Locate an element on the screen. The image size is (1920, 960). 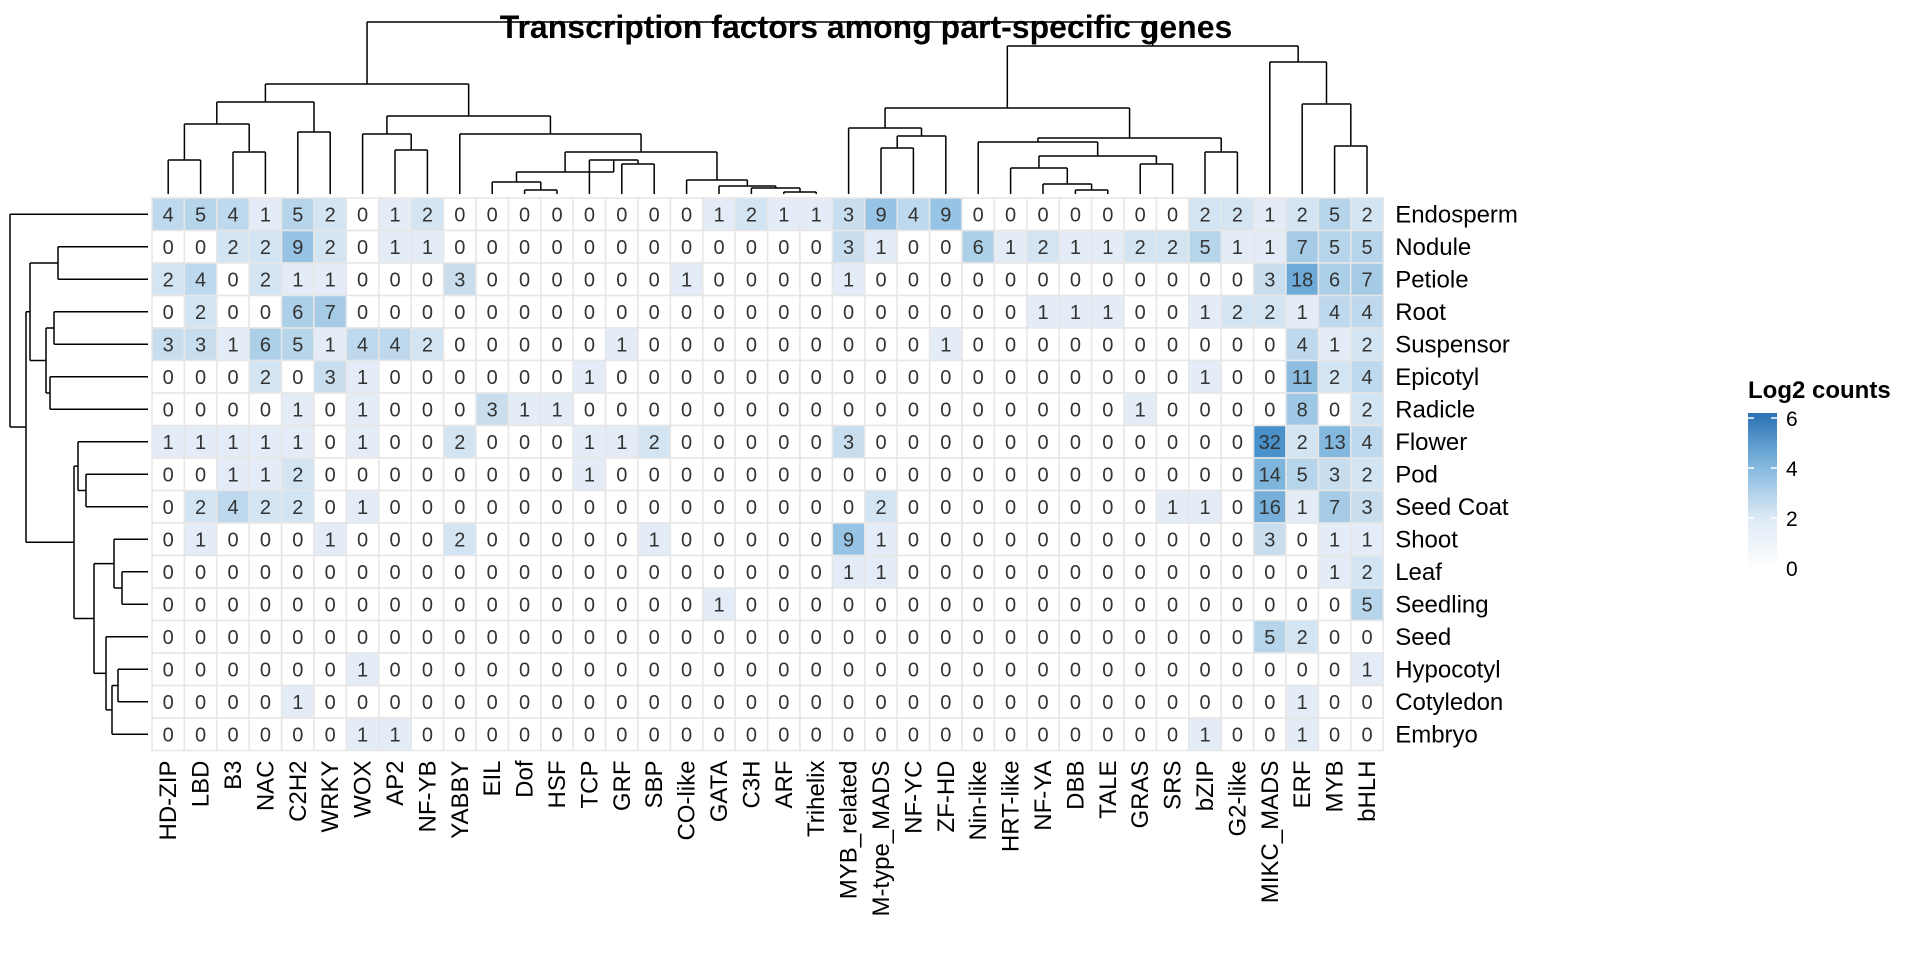
row-label: Radicle is located at coordinates (1435, 409).